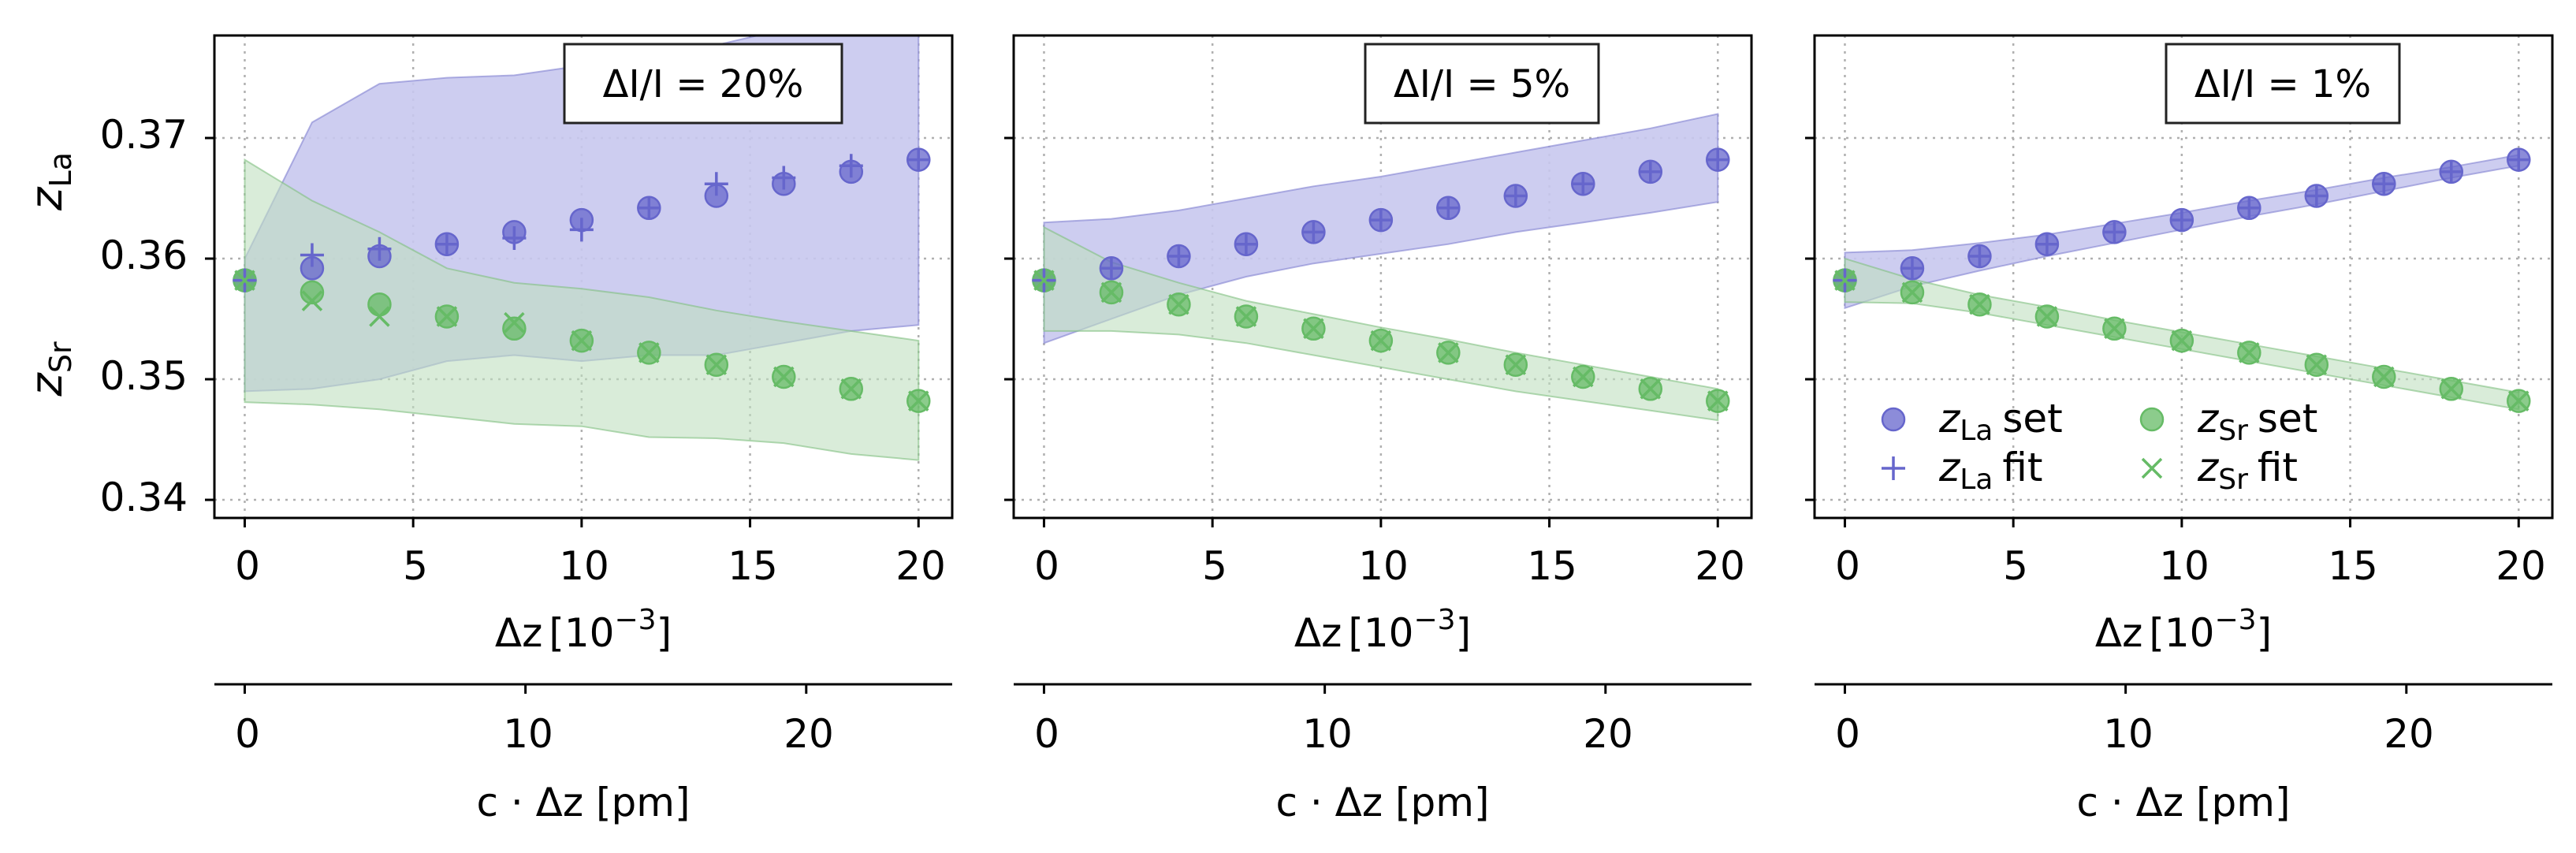  I want to click on y-tick-label: 0.35, so click(144, 376).